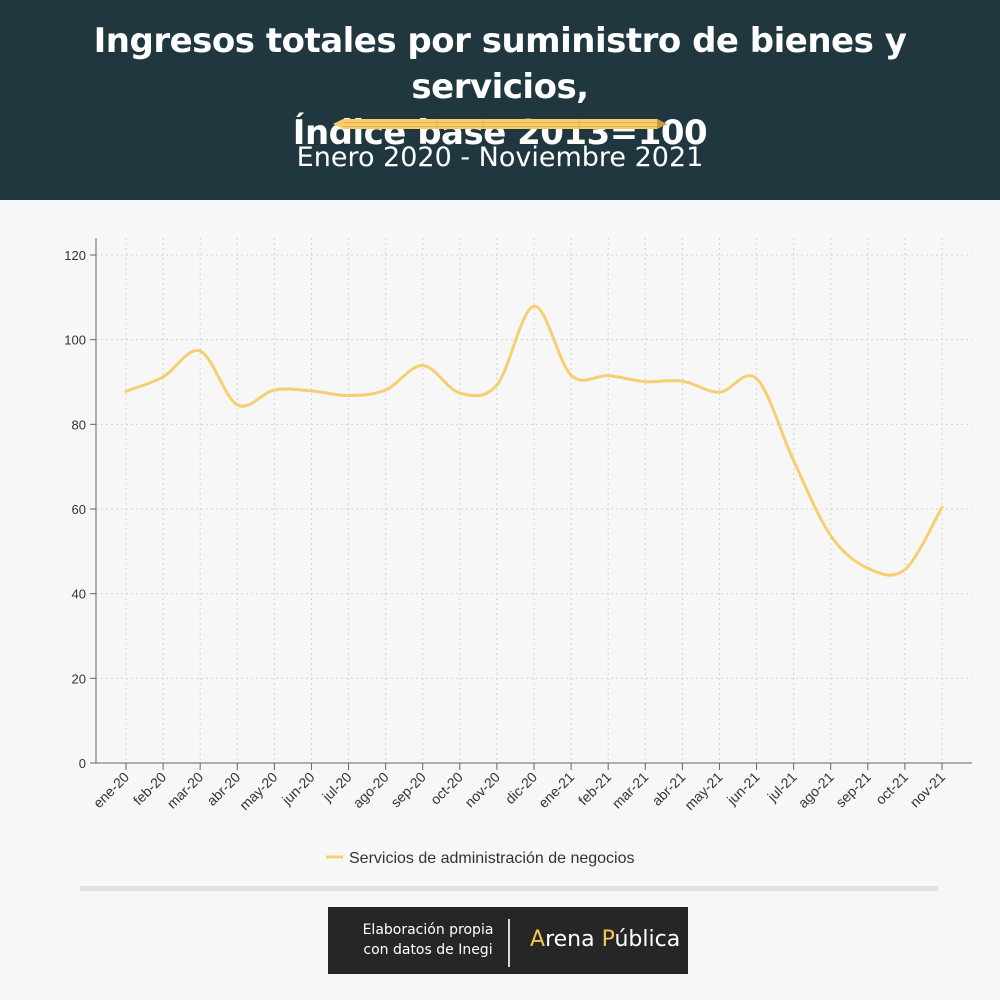  I want to click on brand-text-rena: rena, so click(573, 939).